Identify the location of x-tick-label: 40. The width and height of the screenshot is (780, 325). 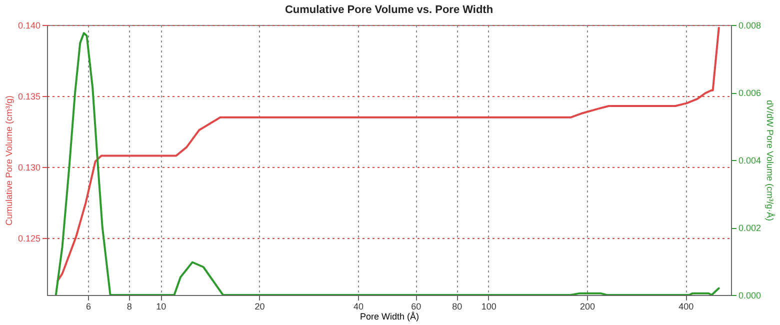
(358, 307).